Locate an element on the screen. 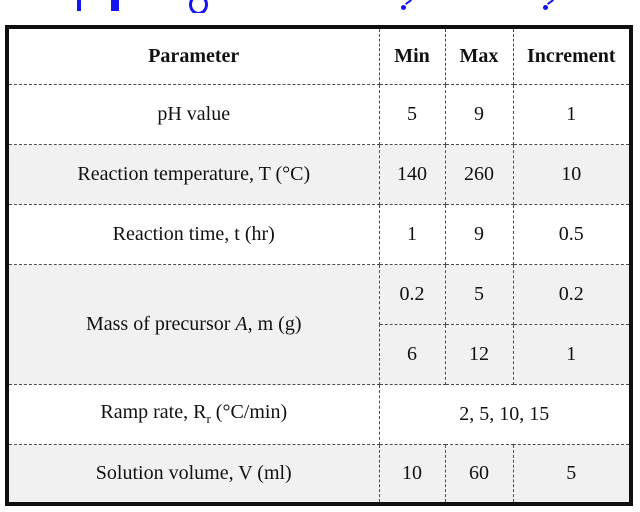 The width and height of the screenshot is (640, 512). column-header-max: Max is located at coordinates (479, 55).